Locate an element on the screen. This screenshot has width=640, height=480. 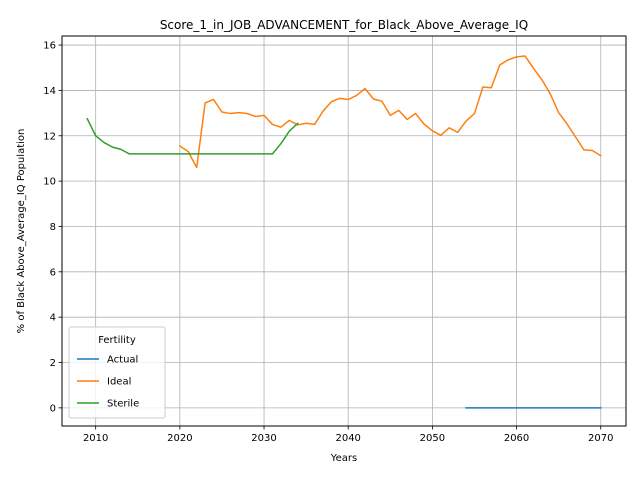
legend-label-ideal: Ideal is located at coordinates (119, 382).